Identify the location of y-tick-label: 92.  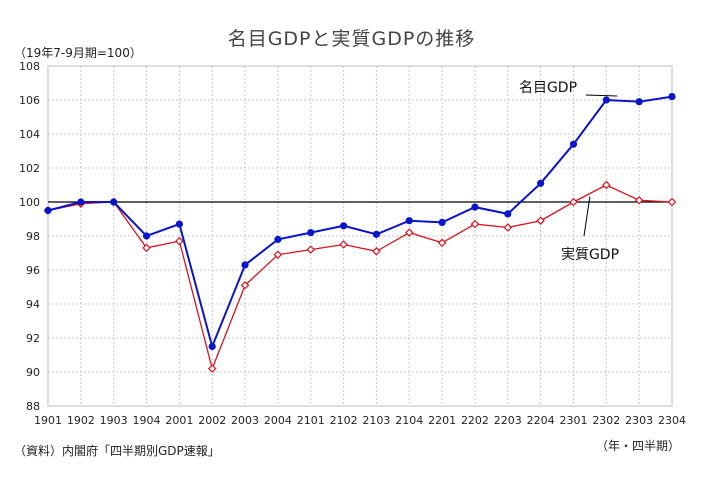
(33, 338).